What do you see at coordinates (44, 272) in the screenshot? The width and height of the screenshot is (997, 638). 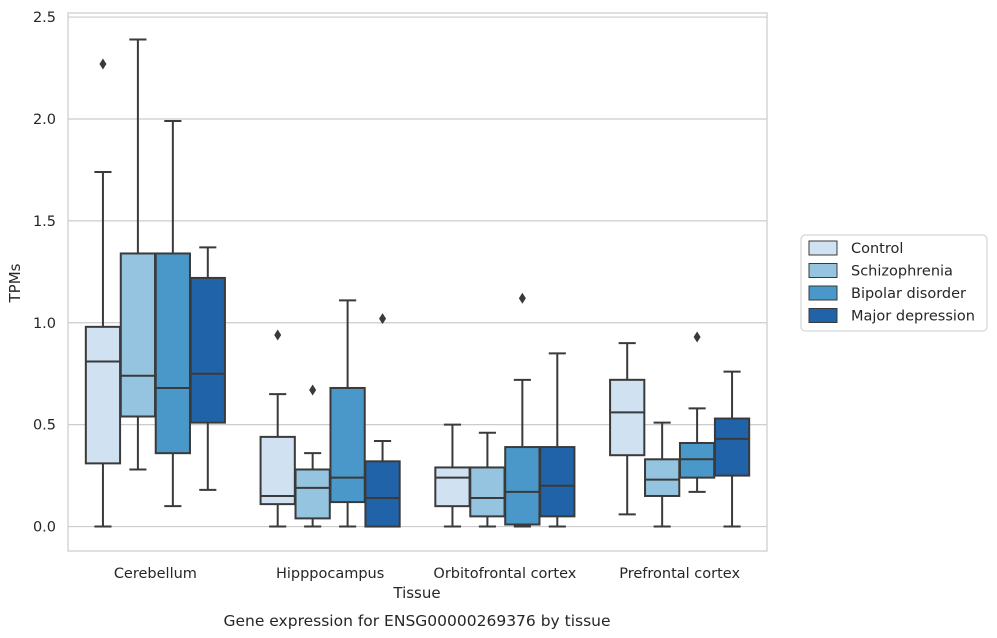 I see `y-tick-labels: 0.0 0.5 1.0 1.5 2.0 2.5` at bounding box center [44, 272].